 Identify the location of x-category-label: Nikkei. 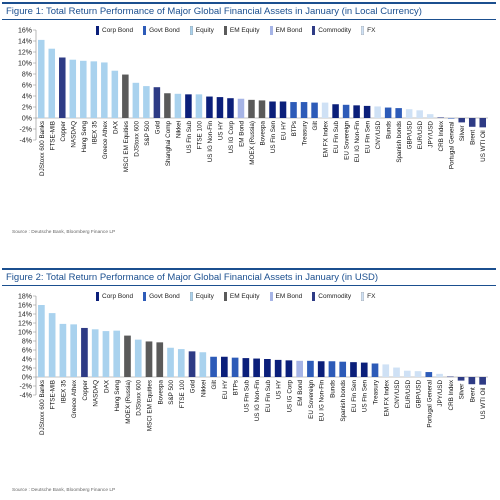
(178, 129).